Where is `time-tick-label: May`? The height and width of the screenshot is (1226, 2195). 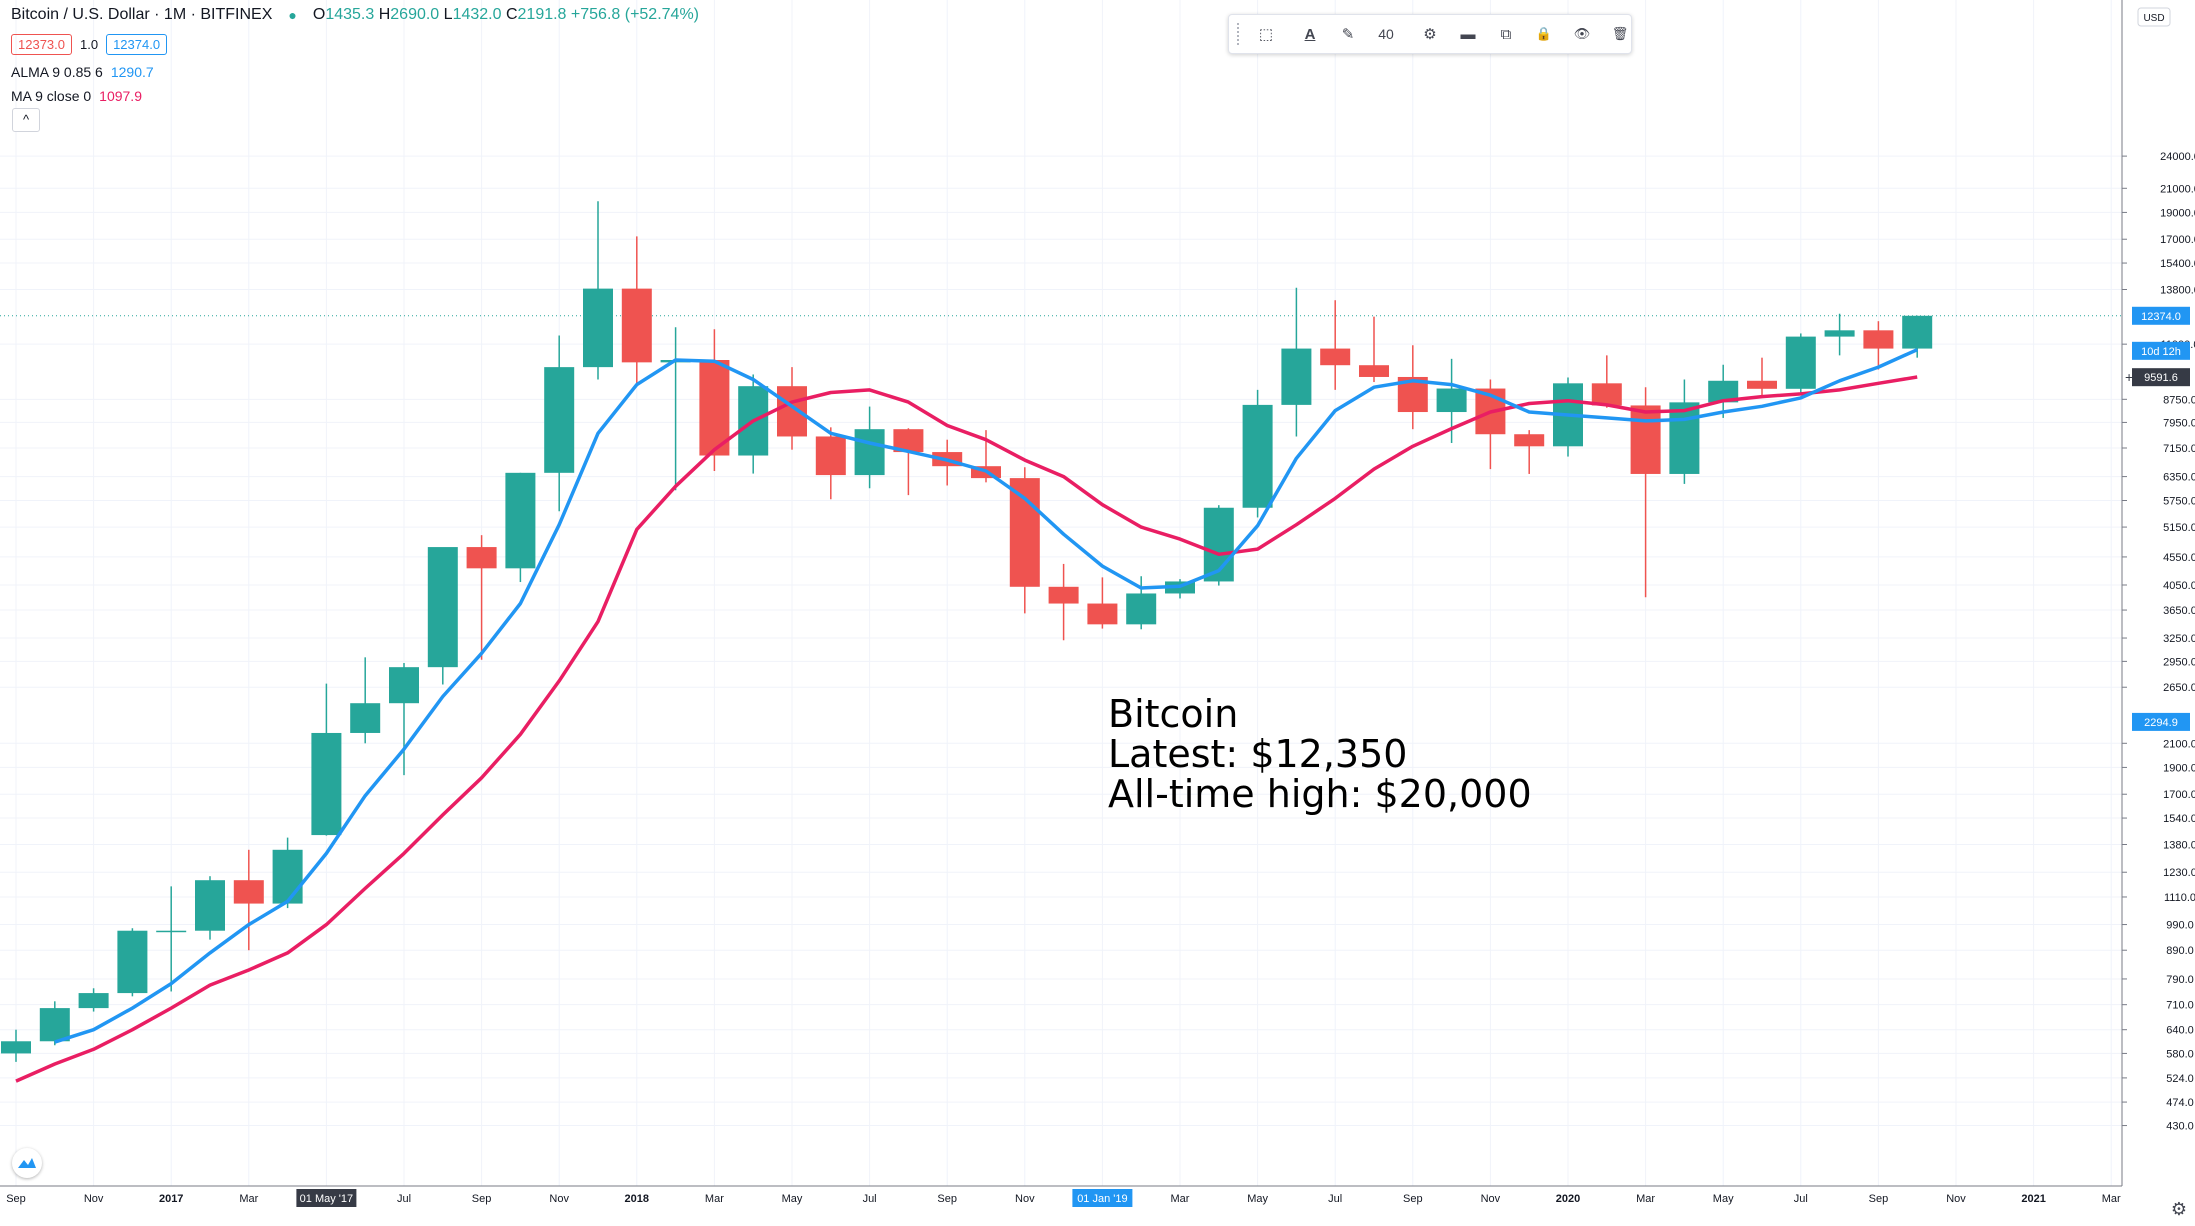 time-tick-label: May is located at coordinates (792, 1199).